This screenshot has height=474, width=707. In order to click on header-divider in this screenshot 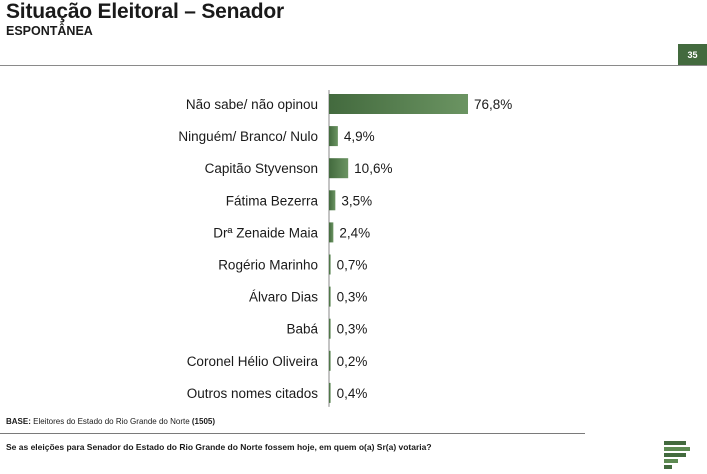, I will do `click(353, 65)`.